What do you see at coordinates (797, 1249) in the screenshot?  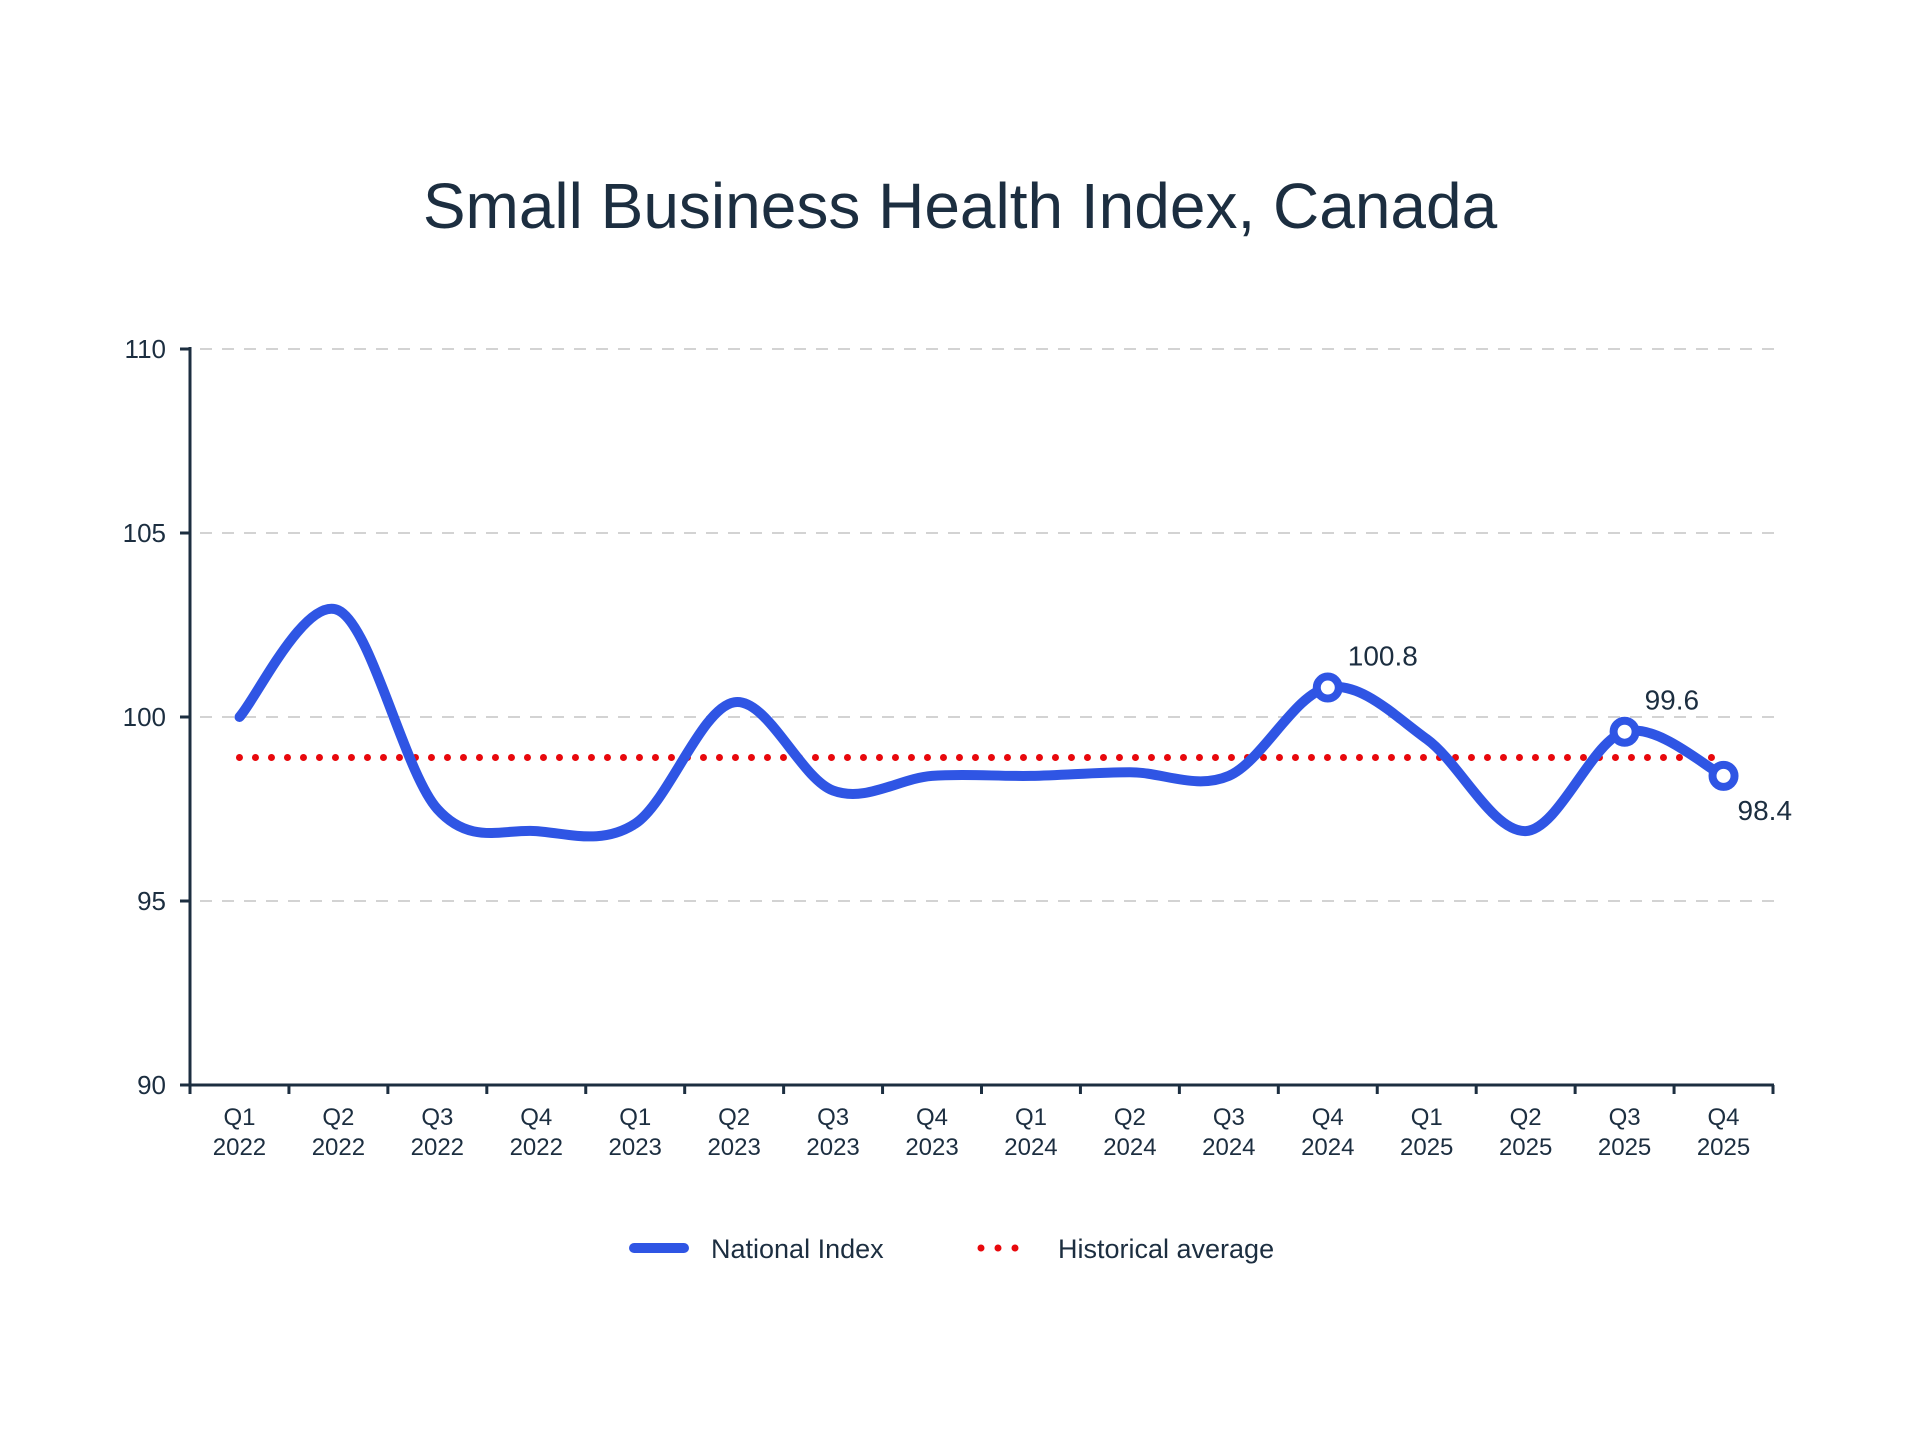 I see `legend-label-national-index: National Index` at bounding box center [797, 1249].